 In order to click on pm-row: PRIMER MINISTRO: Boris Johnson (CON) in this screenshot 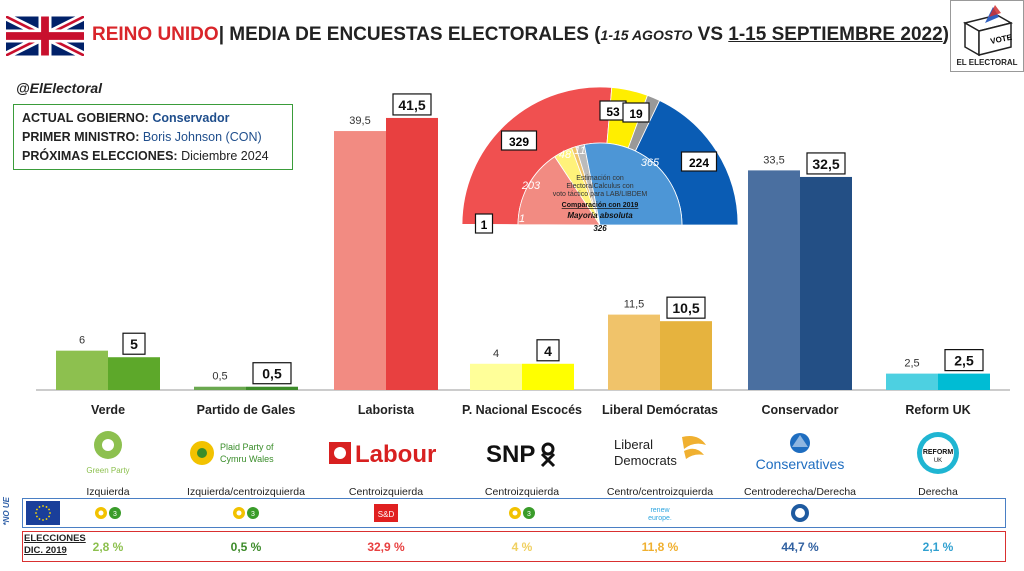, I will do `click(153, 137)`.